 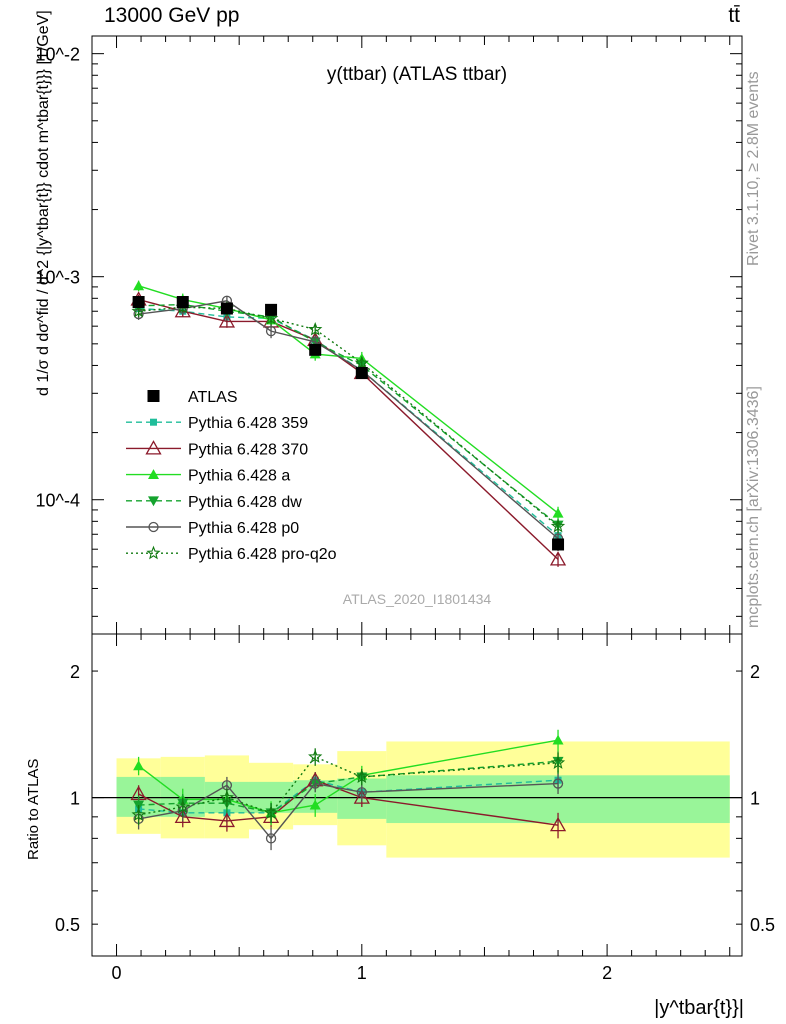 I want to click on legend-label-p370: Pythia 6.428 370, so click(x=248, y=449).